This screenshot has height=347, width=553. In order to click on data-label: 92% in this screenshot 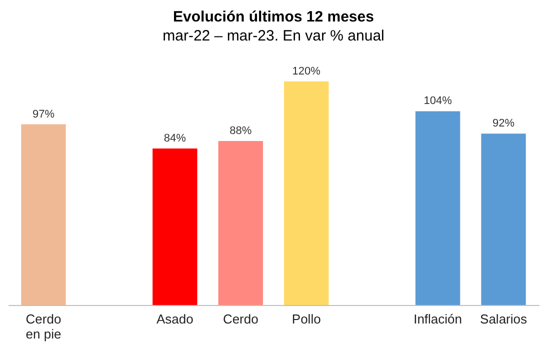, I will do `click(503, 124)`.